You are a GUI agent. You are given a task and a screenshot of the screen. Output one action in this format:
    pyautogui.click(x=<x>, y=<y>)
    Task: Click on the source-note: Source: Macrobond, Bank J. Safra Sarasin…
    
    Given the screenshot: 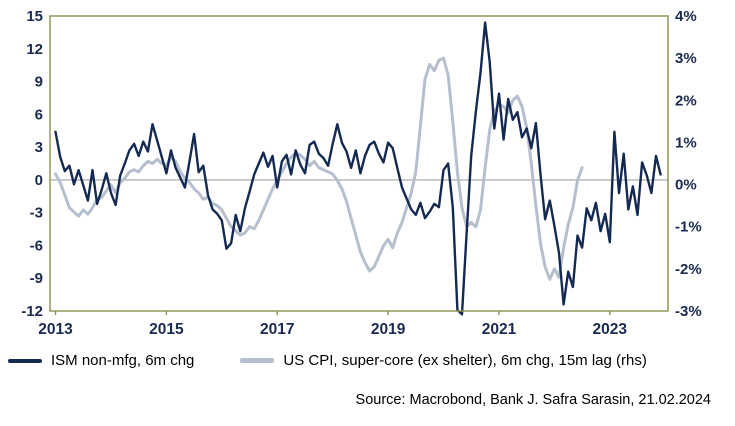 What is the action you would take?
    pyautogui.click(x=533, y=400)
    